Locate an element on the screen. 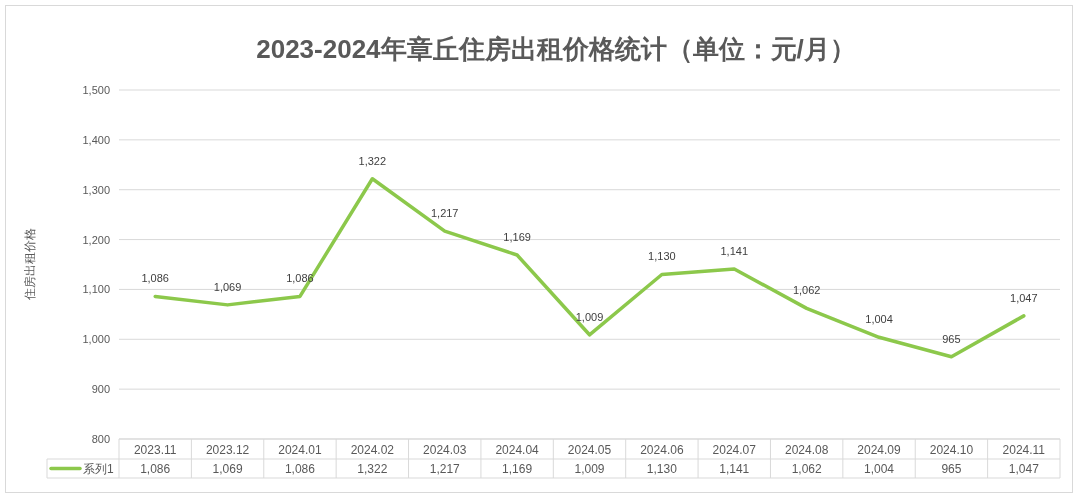  x-tick-label: 2024.05 is located at coordinates (589, 449).